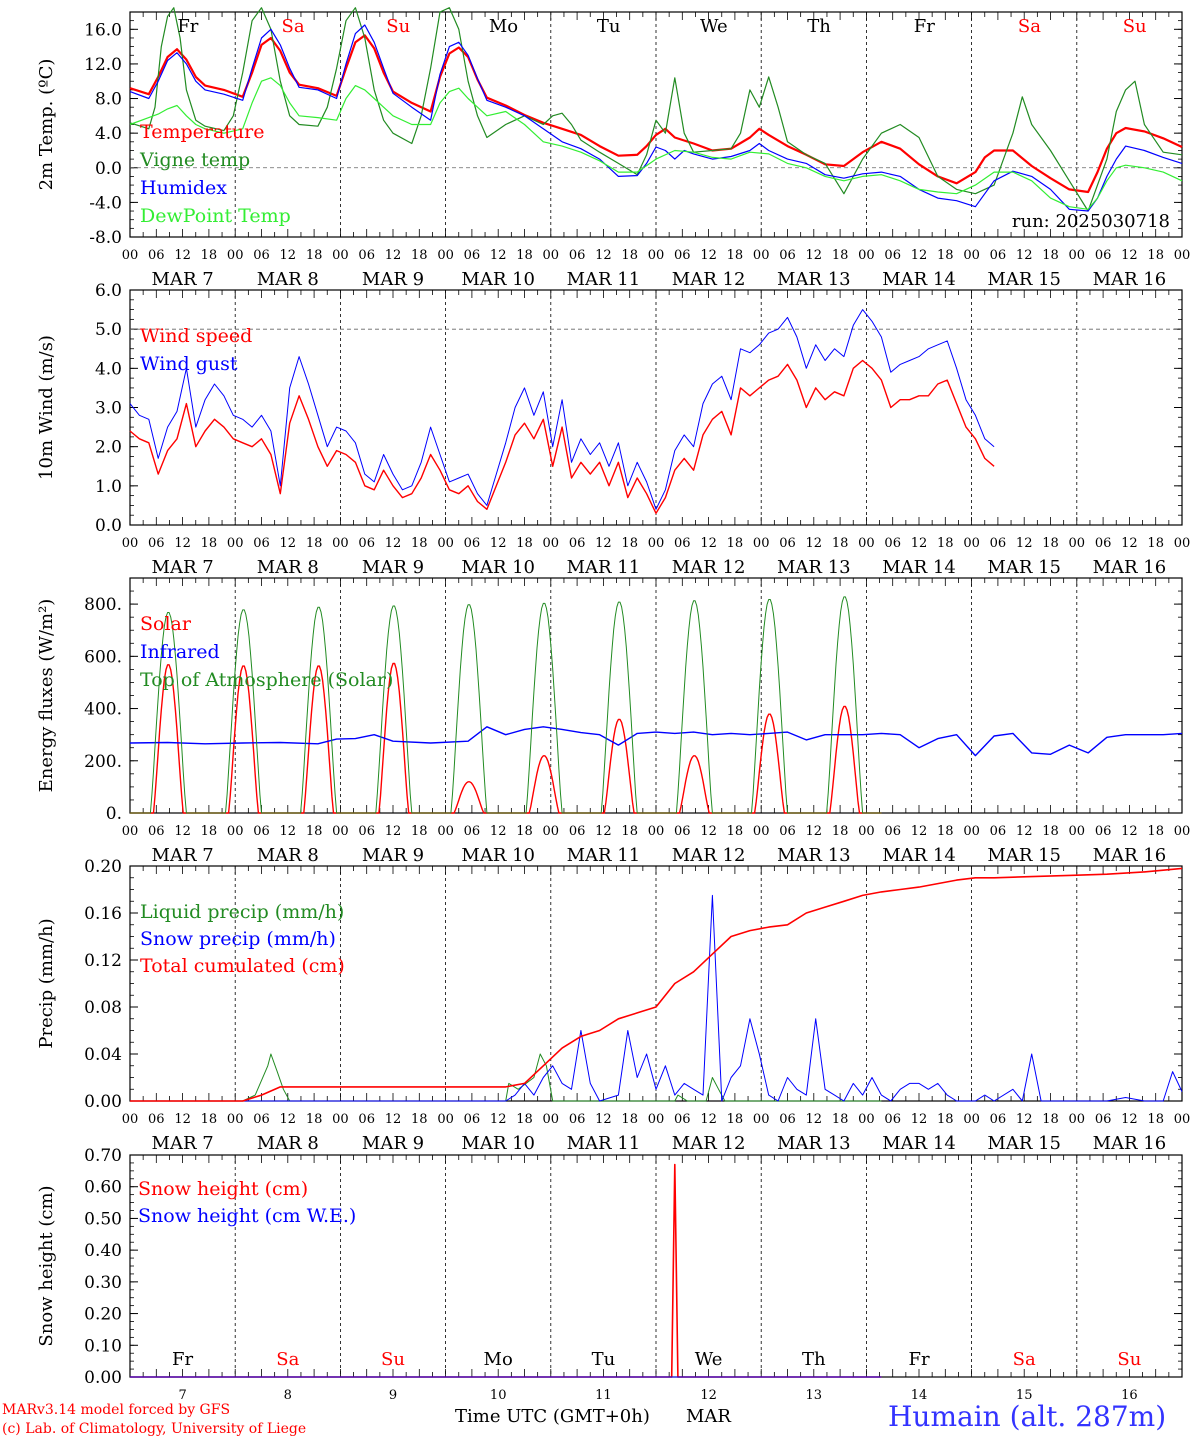  I want to click on legend-entry: Total cumulated (cm), so click(242, 966).